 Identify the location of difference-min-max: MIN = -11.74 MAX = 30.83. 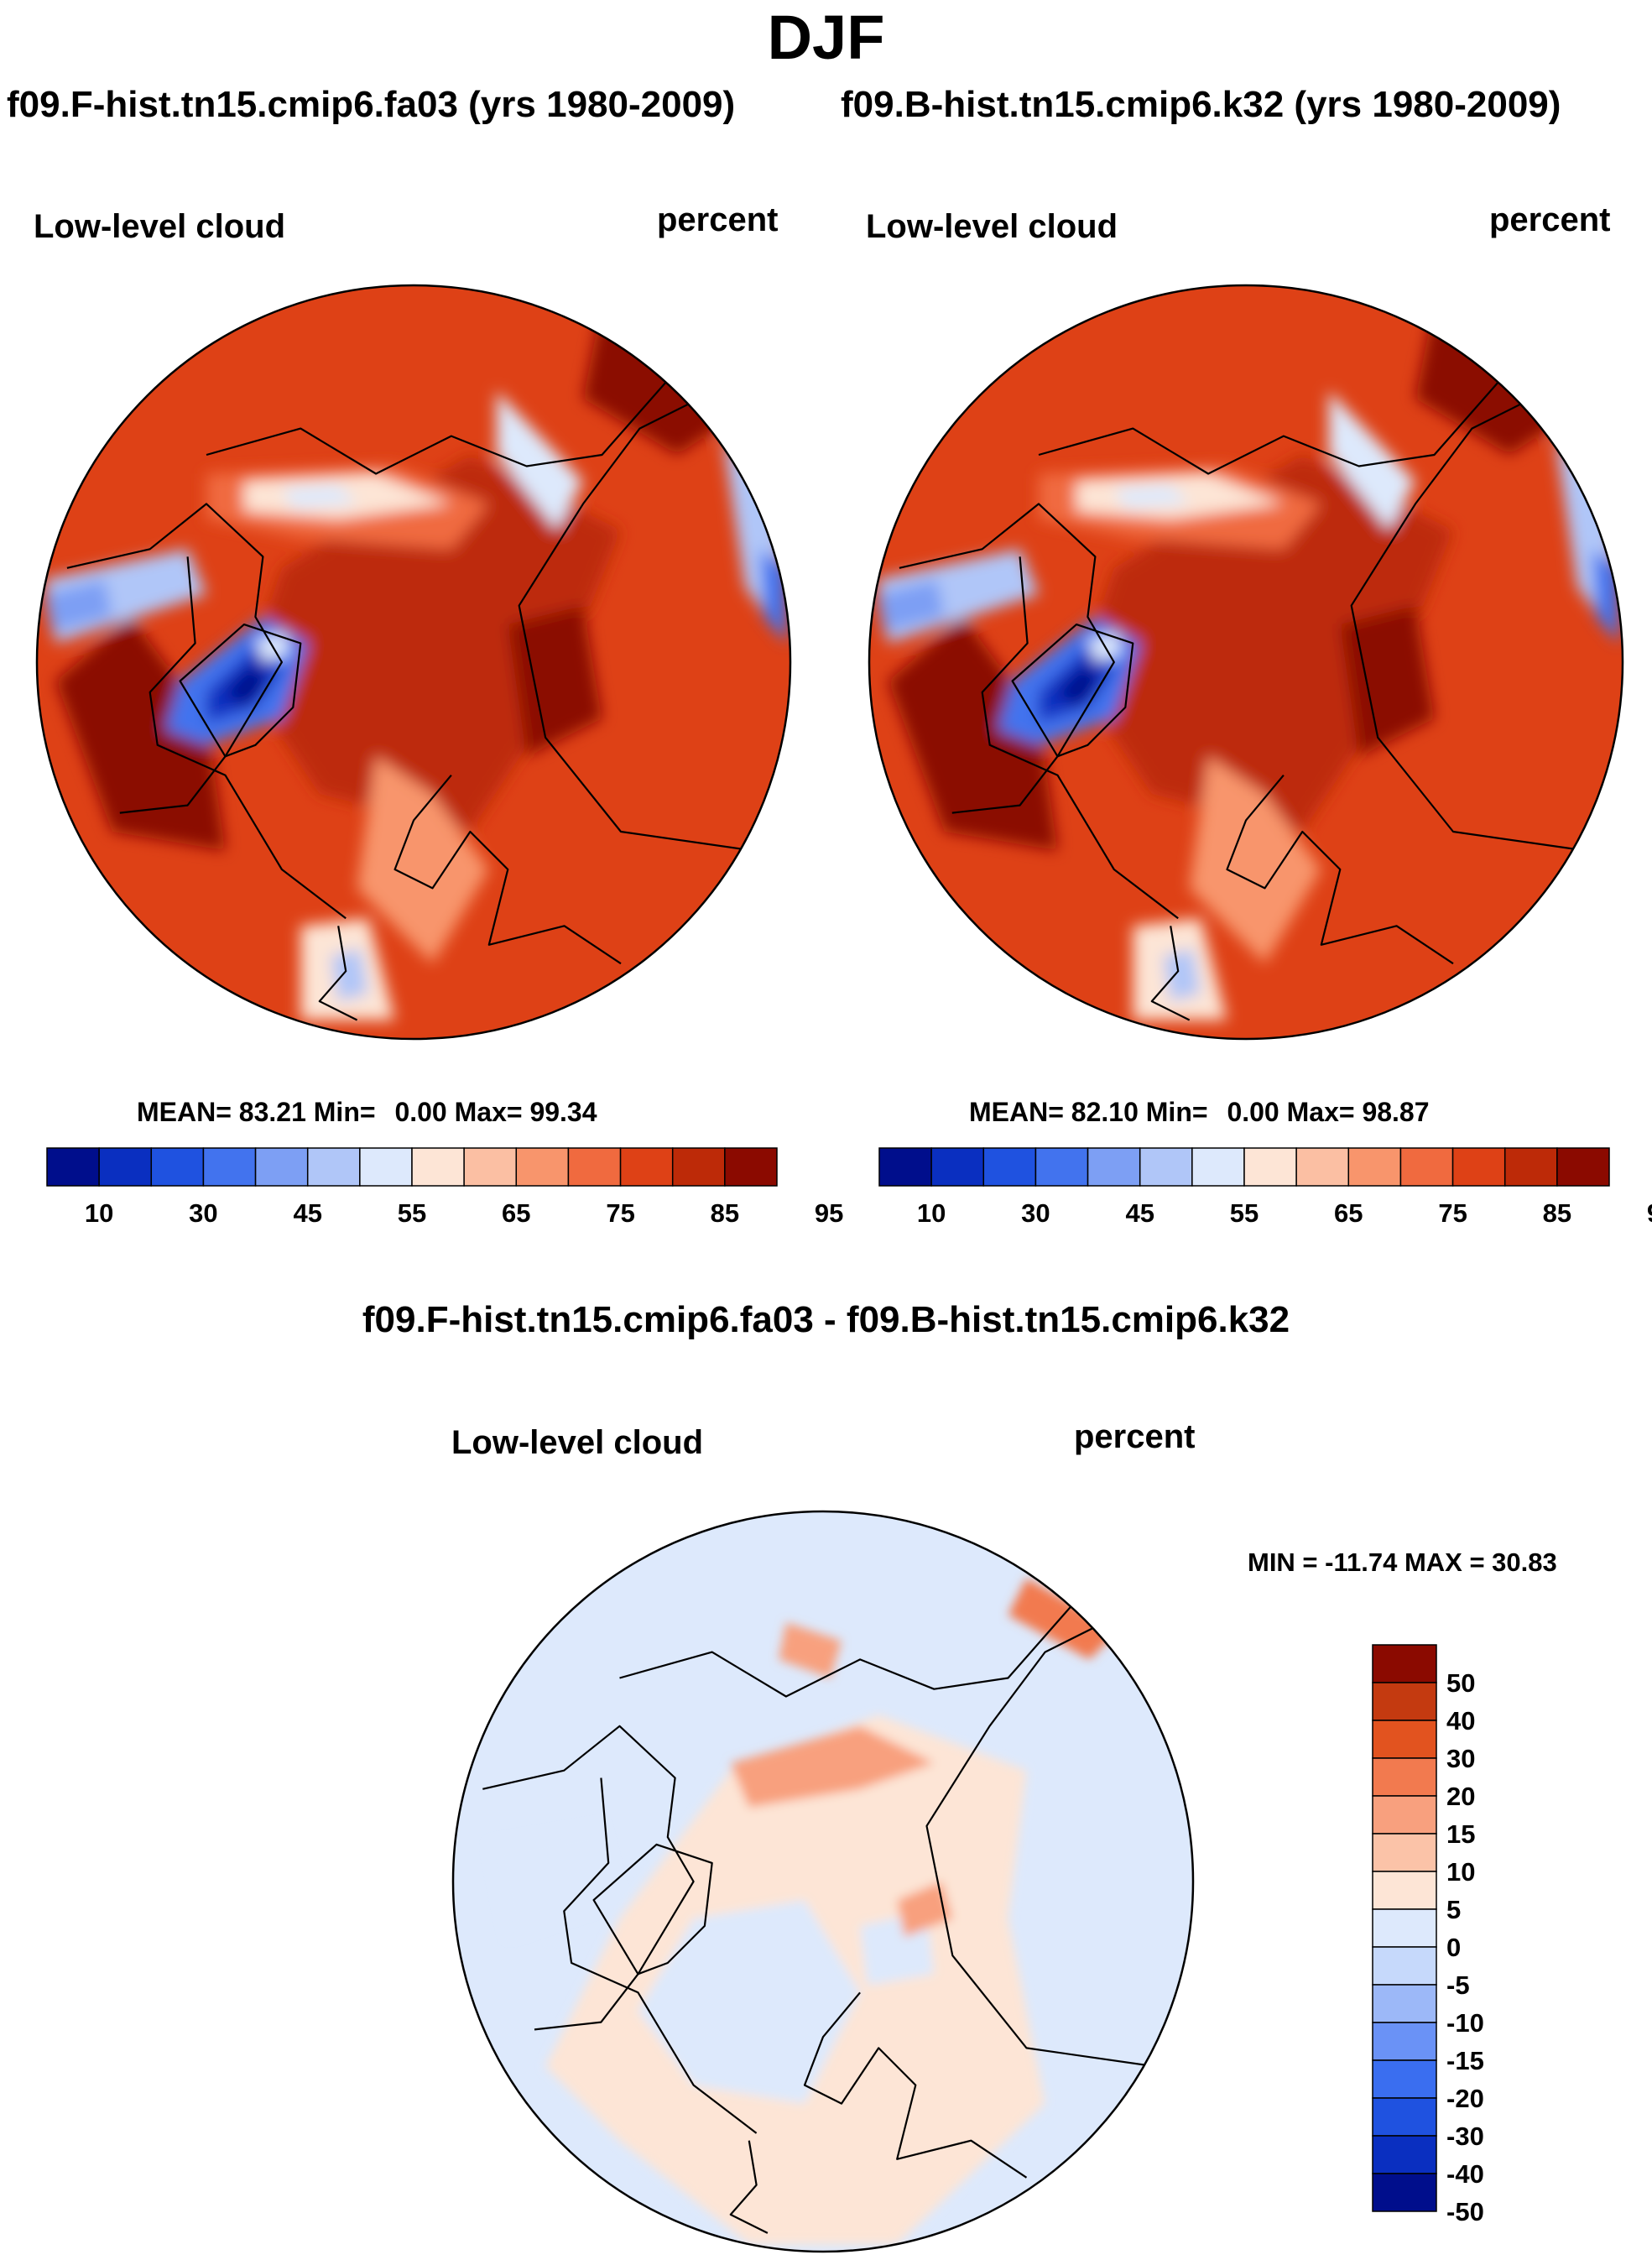
(1403, 1562).